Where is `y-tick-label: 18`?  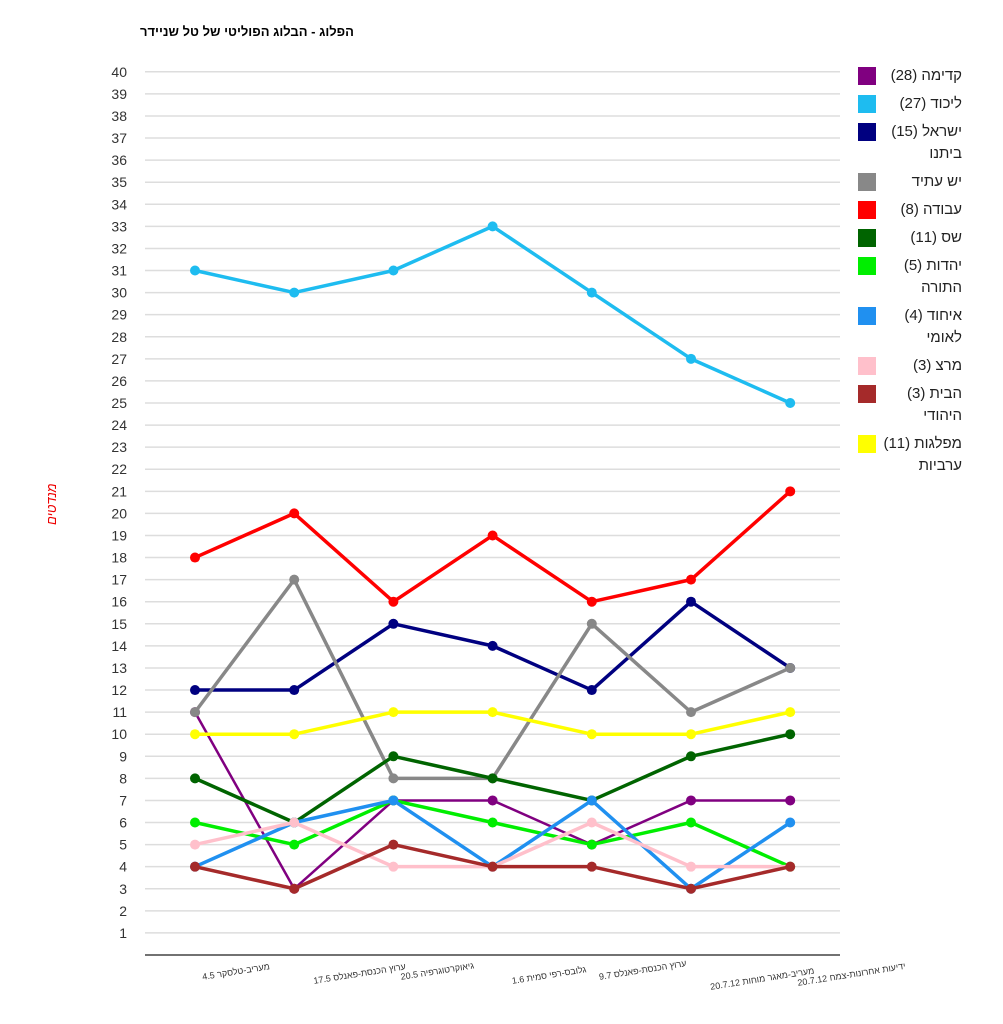 y-tick-label: 18 is located at coordinates (119, 558).